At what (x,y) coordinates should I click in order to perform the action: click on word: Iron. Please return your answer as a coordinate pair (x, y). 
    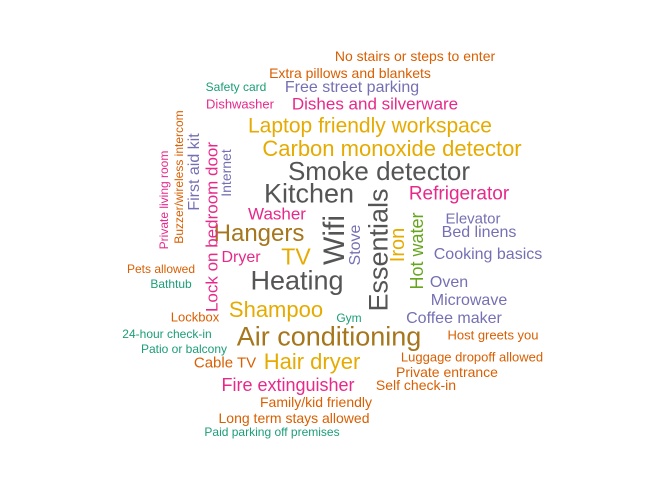
    Looking at the image, I should click on (398, 245).